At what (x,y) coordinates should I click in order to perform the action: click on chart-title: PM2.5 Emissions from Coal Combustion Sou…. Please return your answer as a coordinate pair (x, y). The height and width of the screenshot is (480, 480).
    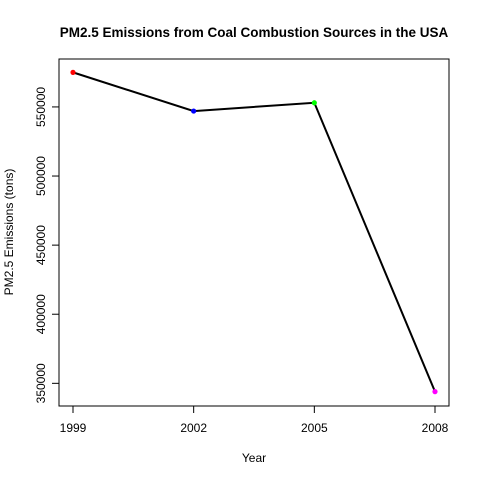
    Looking at the image, I should click on (254, 32).